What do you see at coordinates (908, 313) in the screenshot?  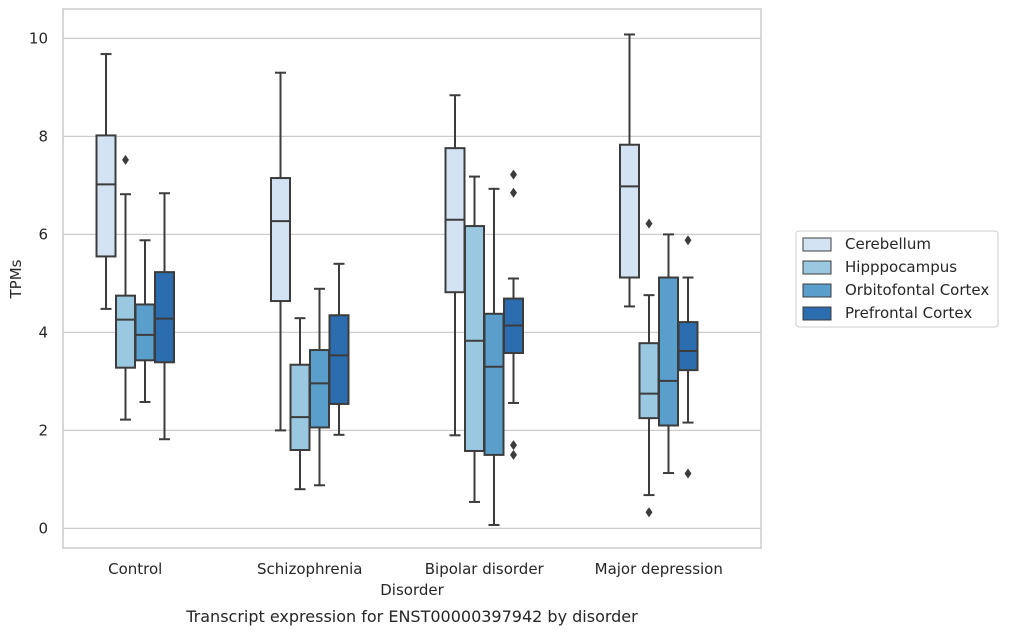 I see `legend-label: Prefrontal Cortex` at bounding box center [908, 313].